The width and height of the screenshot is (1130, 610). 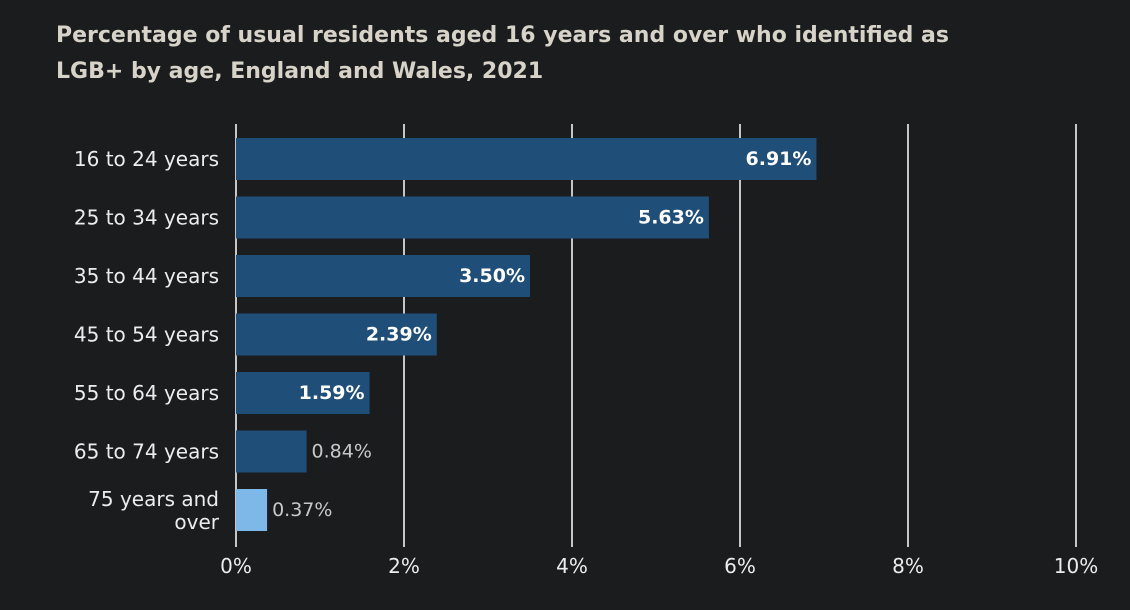 What do you see at coordinates (492, 276) in the screenshot?
I see `data-label: 3.50%` at bounding box center [492, 276].